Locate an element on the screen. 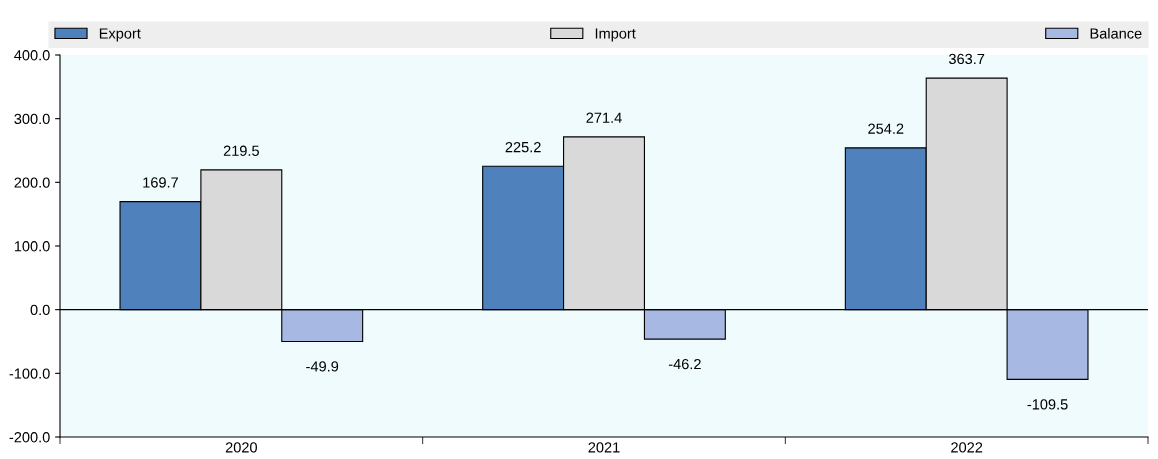  y-tick-label: 400.0 is located at coordinates (32, 55).